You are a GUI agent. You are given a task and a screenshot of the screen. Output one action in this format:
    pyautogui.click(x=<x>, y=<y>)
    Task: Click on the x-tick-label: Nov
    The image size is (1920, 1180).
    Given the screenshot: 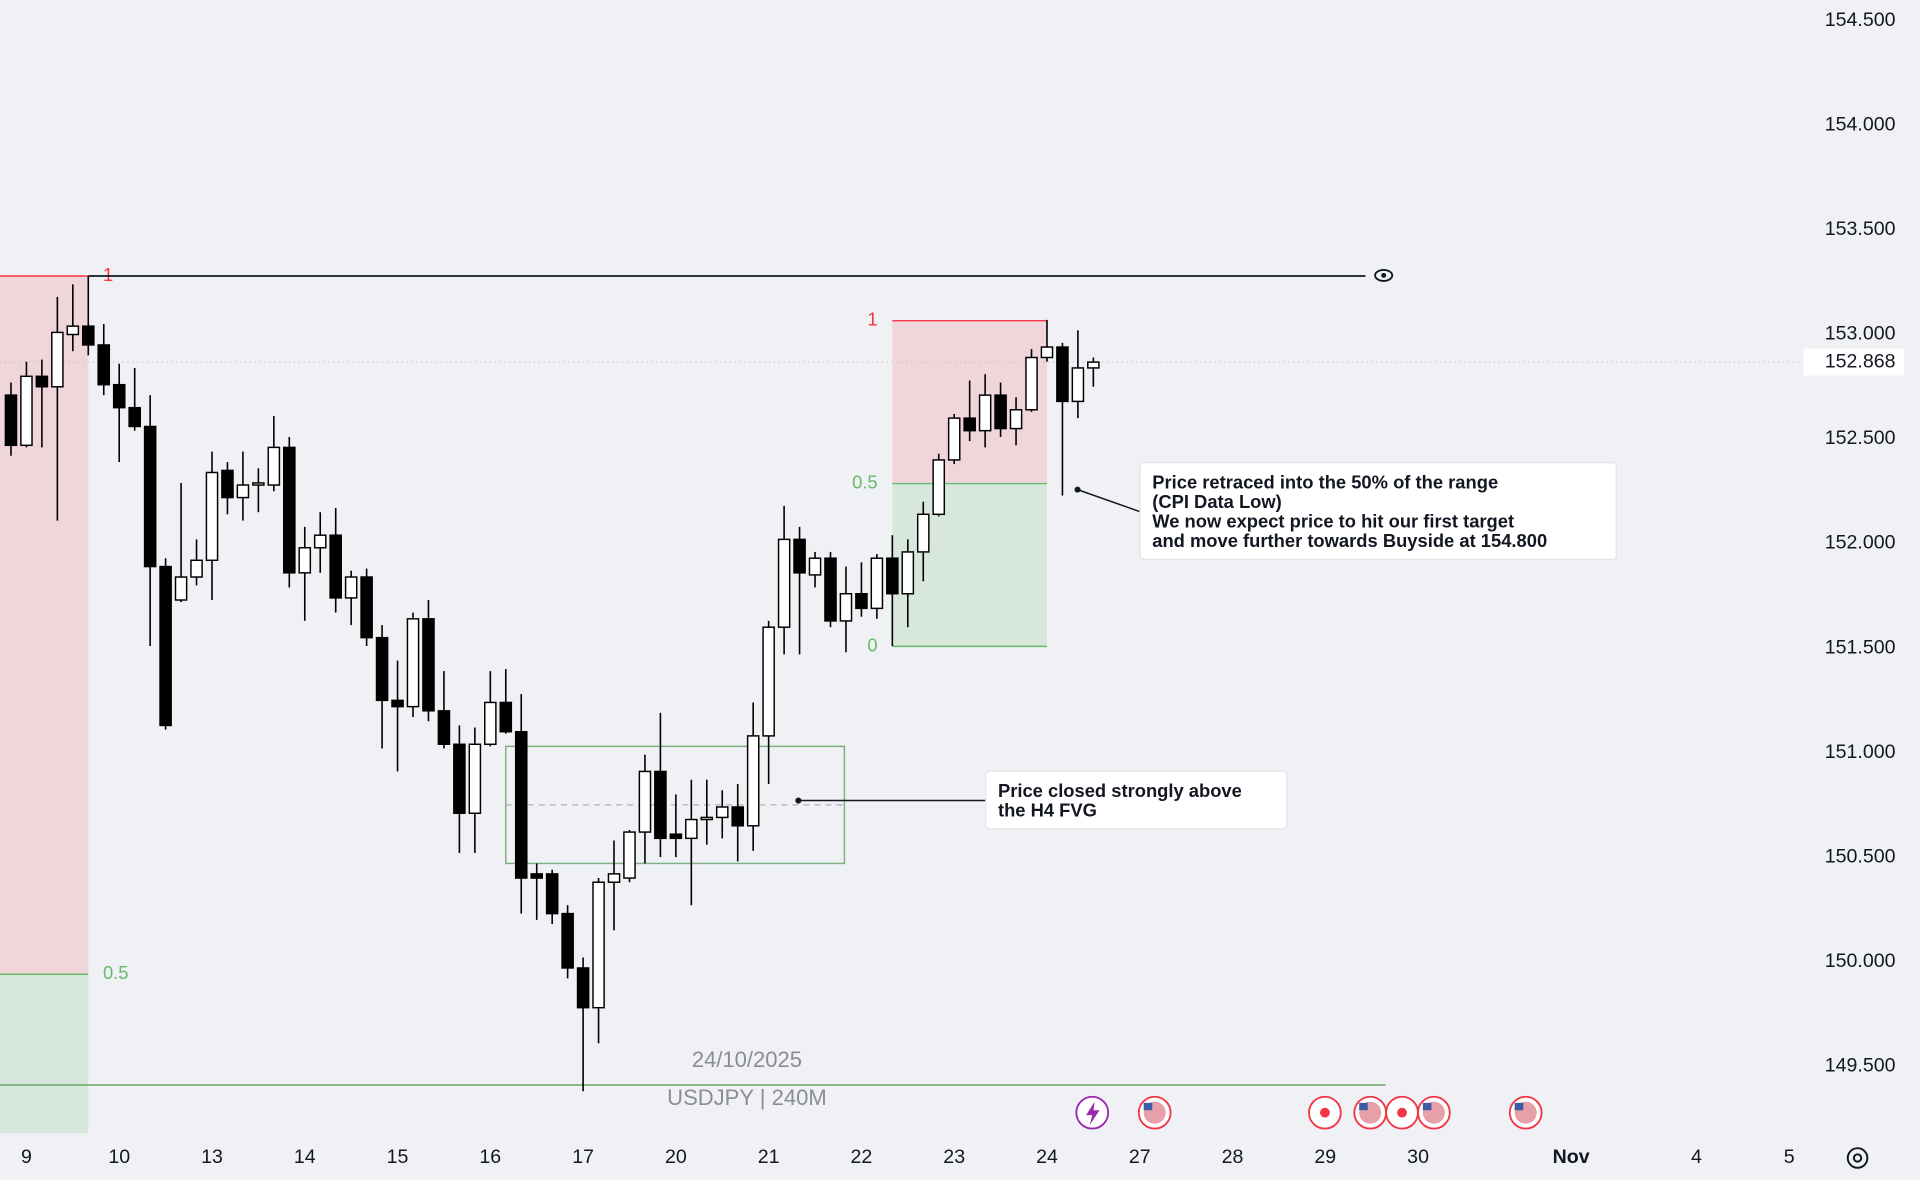 What is the action you would take?
    pyautogui.click(x=1571, y=1157)
    